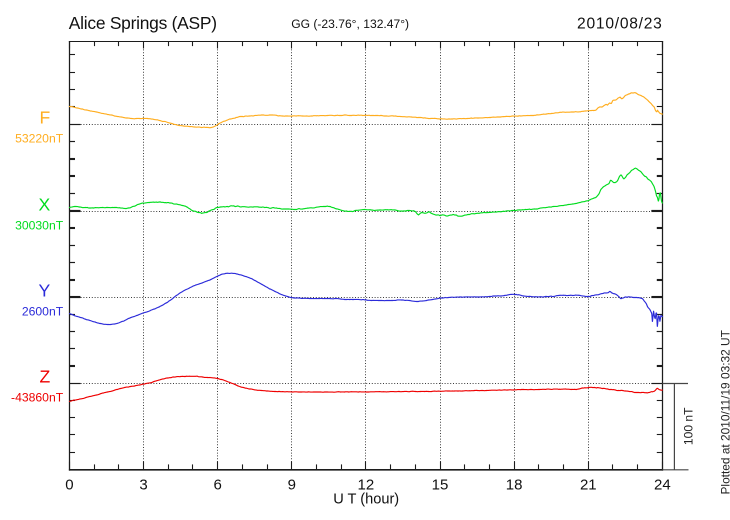 The width and height of the screenshot is (730, 520). What do you see at coordinates (366, 500) in the screenshot?
I see `svg-text: U T (hour)` at bounding box center [366, 500].